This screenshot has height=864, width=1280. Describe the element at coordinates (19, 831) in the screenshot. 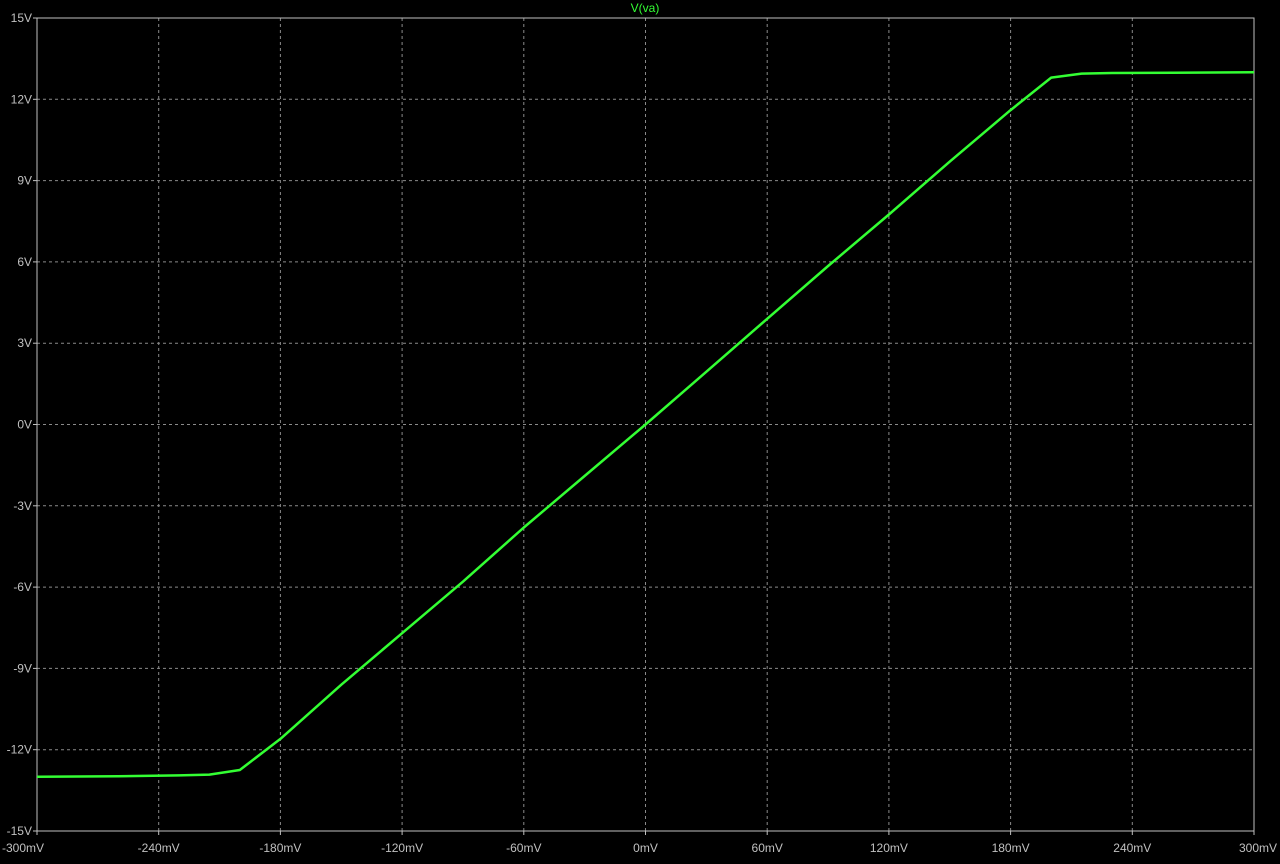

I see `y-tick-label: -15V` at that location.